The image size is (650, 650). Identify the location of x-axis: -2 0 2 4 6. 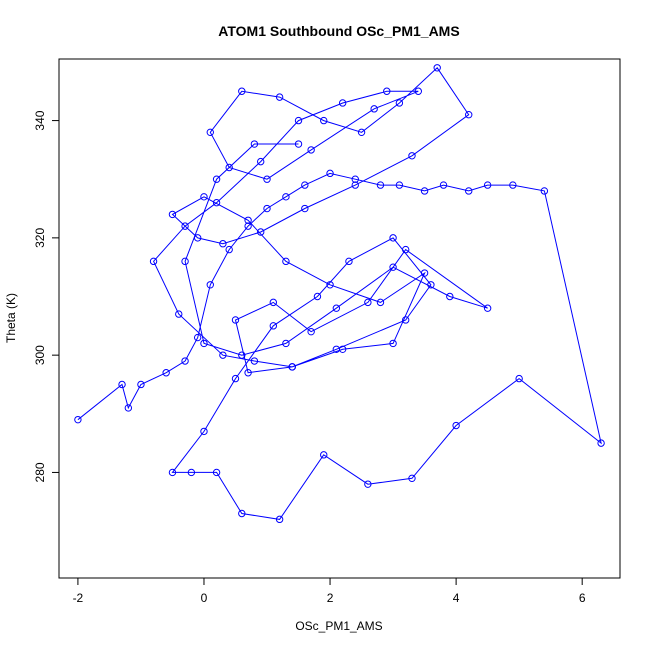
(329, 591).